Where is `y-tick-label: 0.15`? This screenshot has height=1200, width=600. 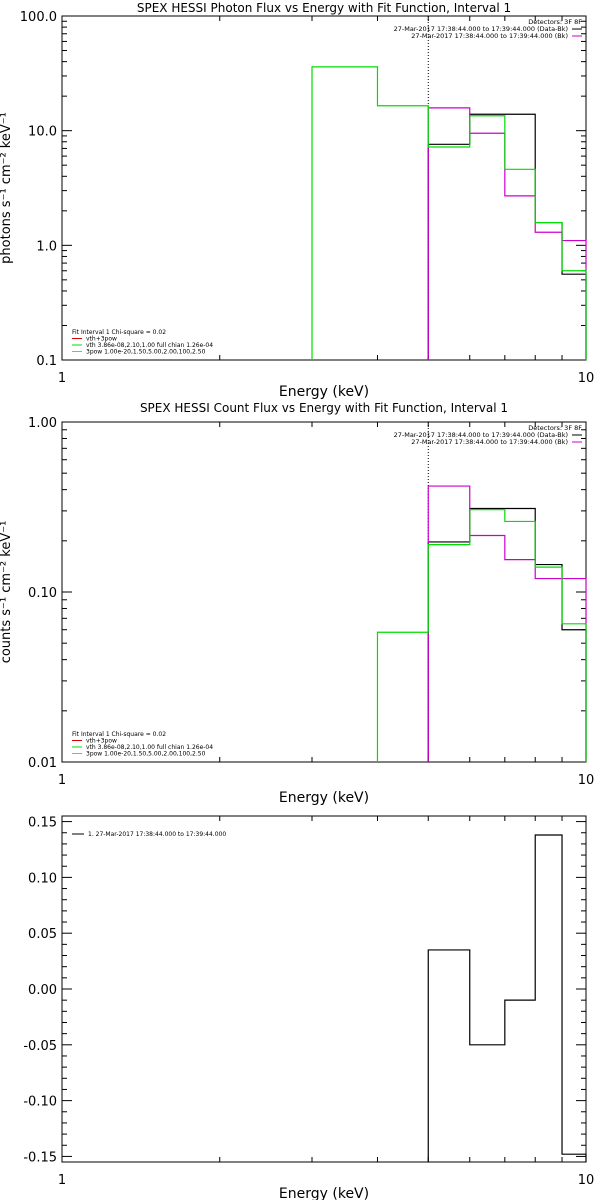 y-tick-label: 0.15 is located at coordinates (42, 823).